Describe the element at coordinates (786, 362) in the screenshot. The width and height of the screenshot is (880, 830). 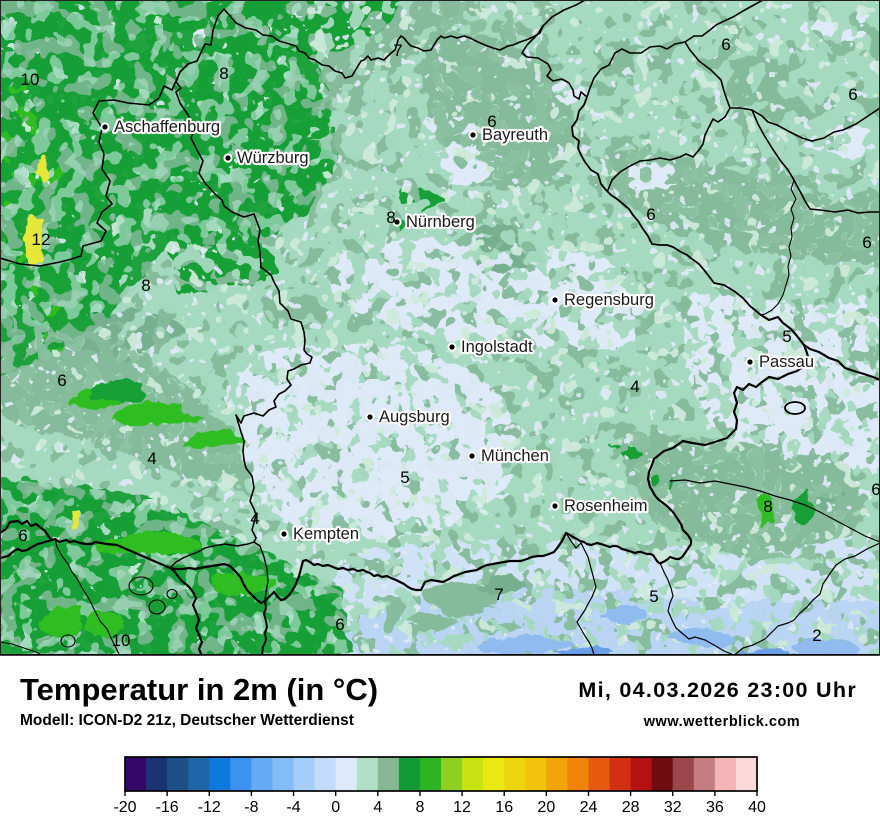
I see `svg-text: Passau` at that location.